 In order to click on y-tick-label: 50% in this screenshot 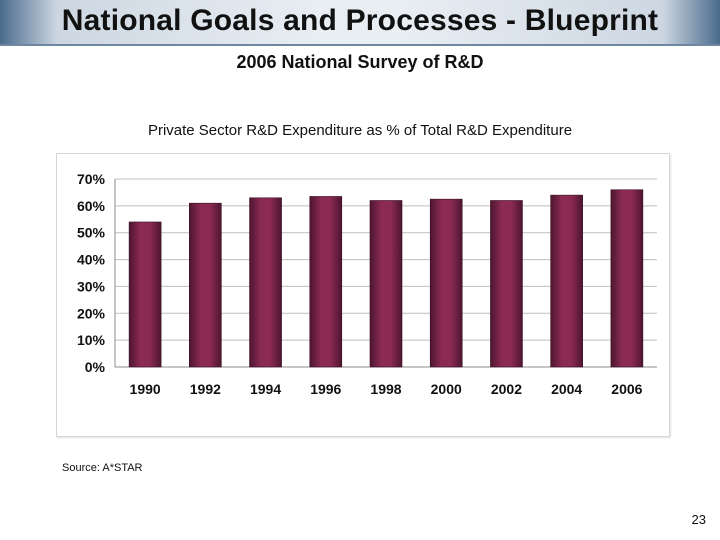, I will do `click(91, 233)`.